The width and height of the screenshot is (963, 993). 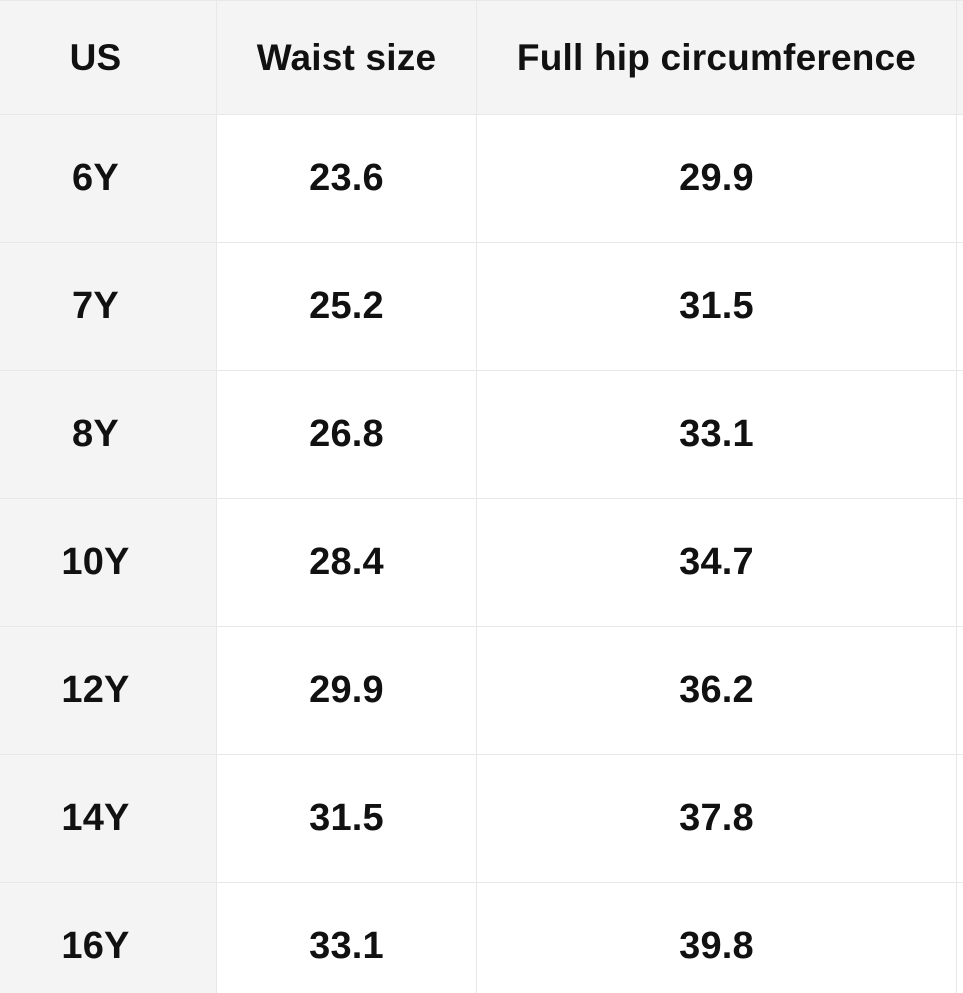 What do you see at coordinates (716, 690) in the screenshot?
I see `cell-hip-circumference: 36.2` at bounding box center [716, 690].